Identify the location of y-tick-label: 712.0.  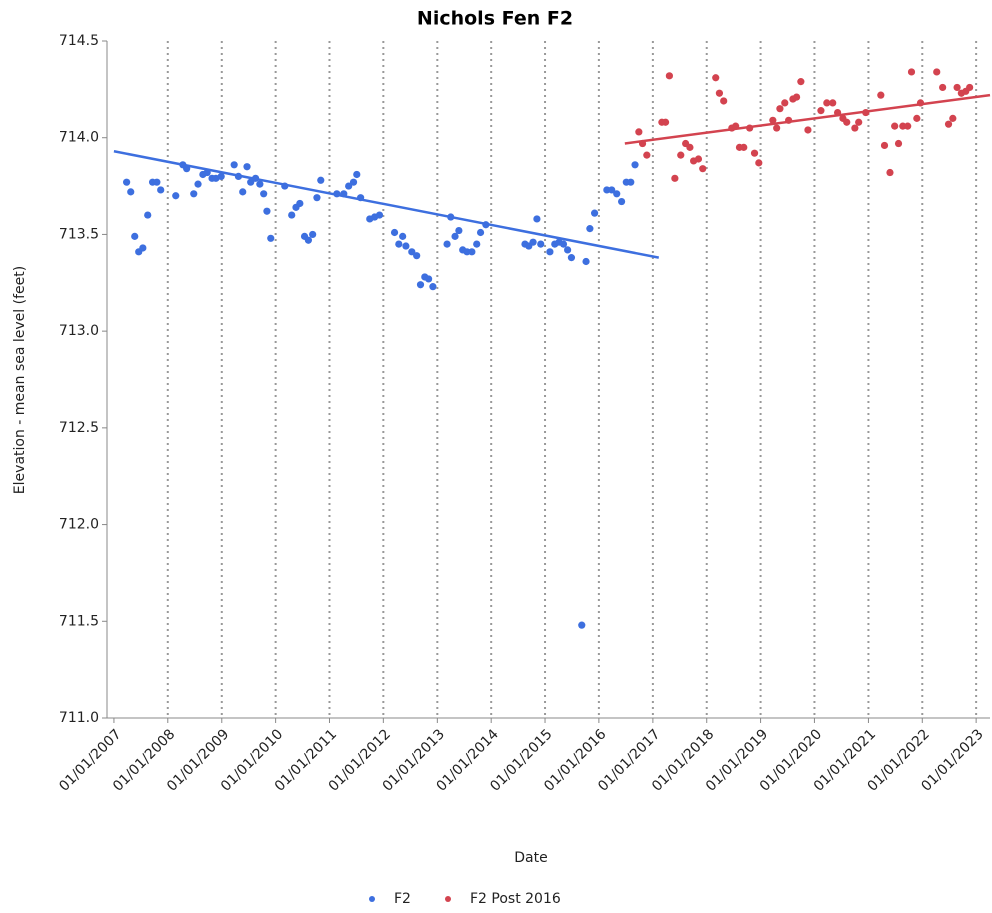
(79, 525).